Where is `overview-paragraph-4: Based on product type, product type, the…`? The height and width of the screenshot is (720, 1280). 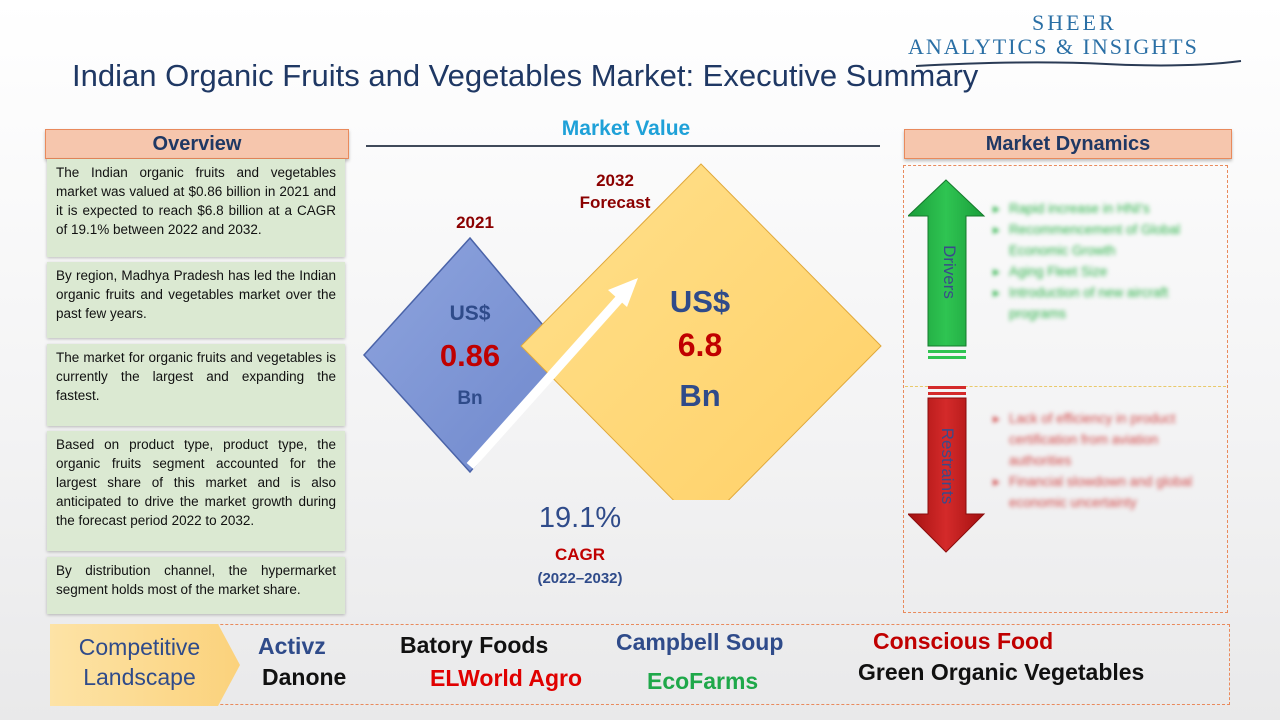 overview-paragraph-4: Based on product type, product type, the… is located at coordinates (196, 491).